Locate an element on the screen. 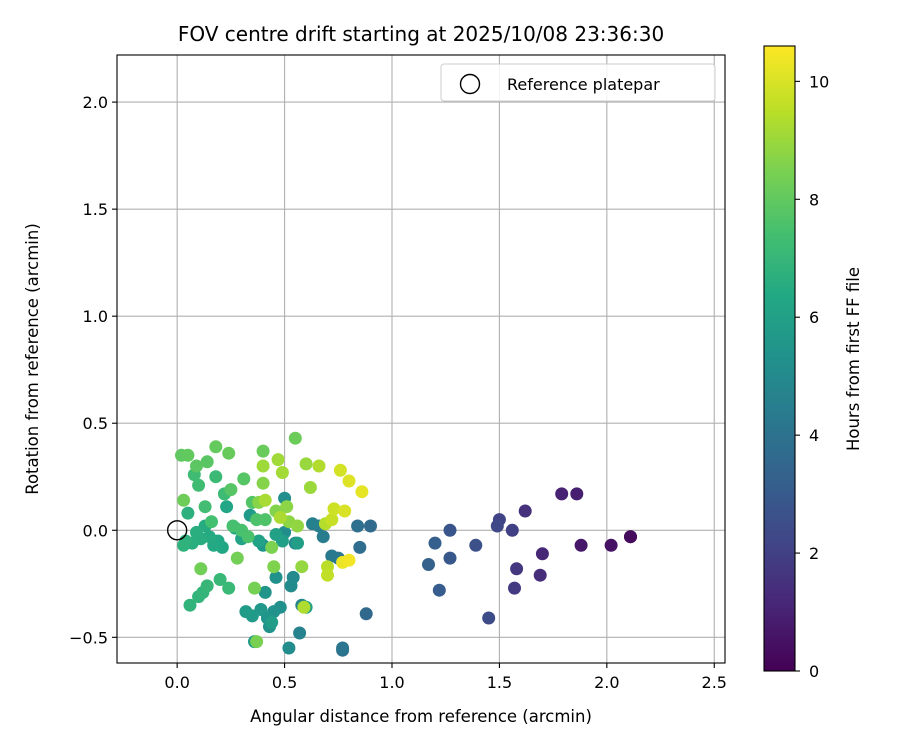 The width and height of the screenshot is (900, 750). legend-marker-icon is located at coordinates (470, 84).